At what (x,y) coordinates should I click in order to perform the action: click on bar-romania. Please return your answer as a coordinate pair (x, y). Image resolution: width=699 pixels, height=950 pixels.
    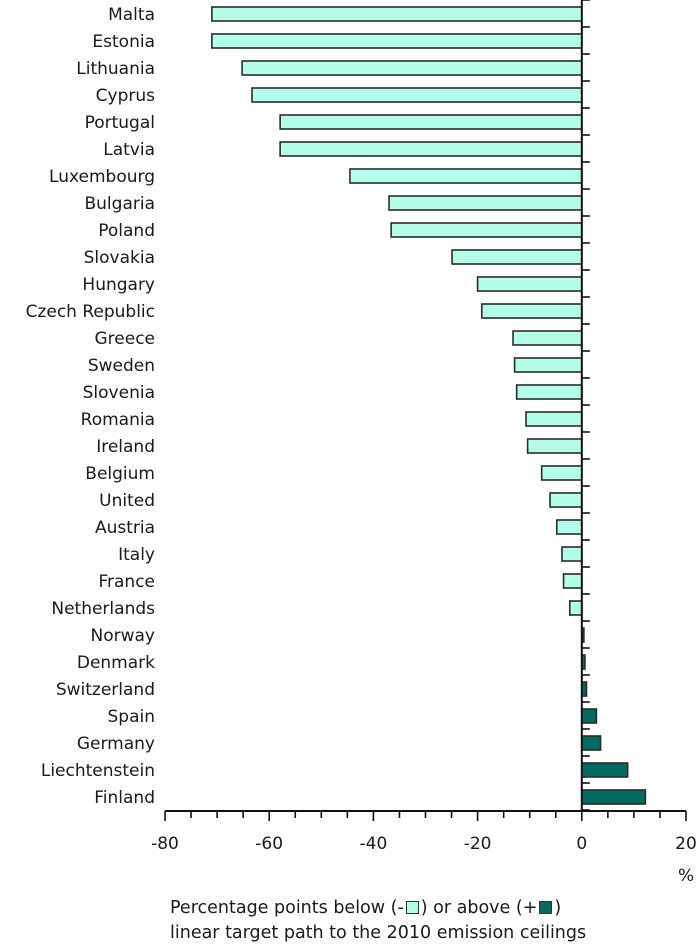
    Looking at the image, I should click on (554, 419).